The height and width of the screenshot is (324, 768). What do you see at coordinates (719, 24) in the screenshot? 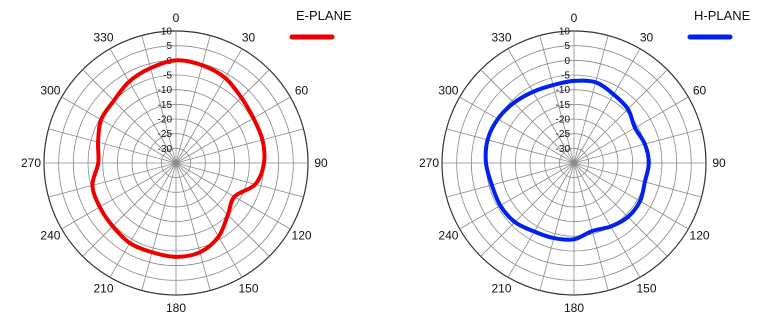
I see `legend: H-PLANE` at bounding box center [719, 24].